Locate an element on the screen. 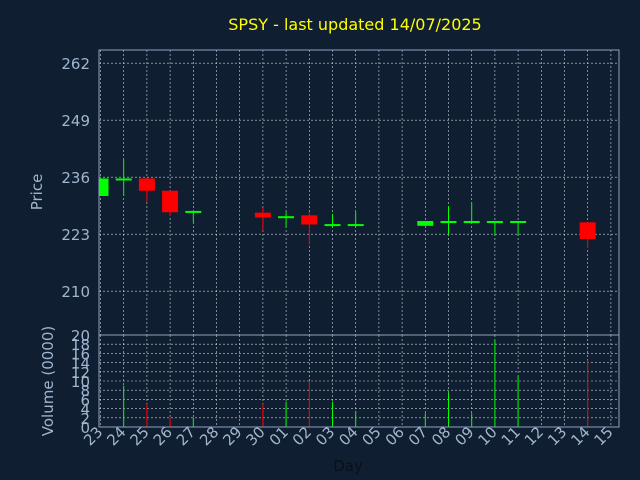 The image size is (640, 480). price-tick-label: 210 is located at coordinates (75, 292).